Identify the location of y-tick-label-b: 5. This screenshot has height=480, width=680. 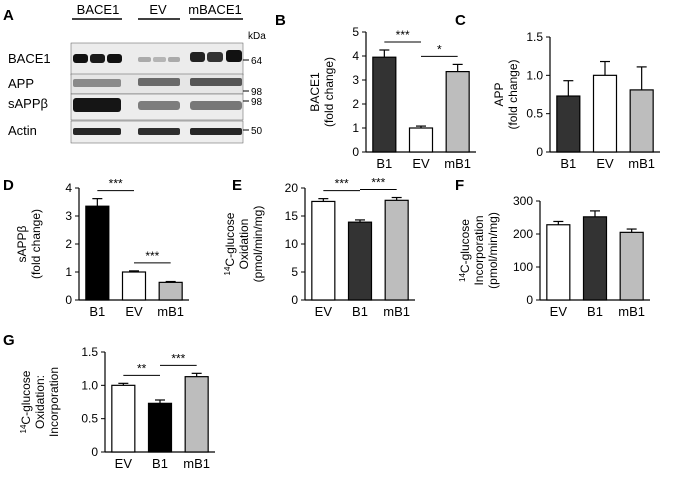
(355, 32).